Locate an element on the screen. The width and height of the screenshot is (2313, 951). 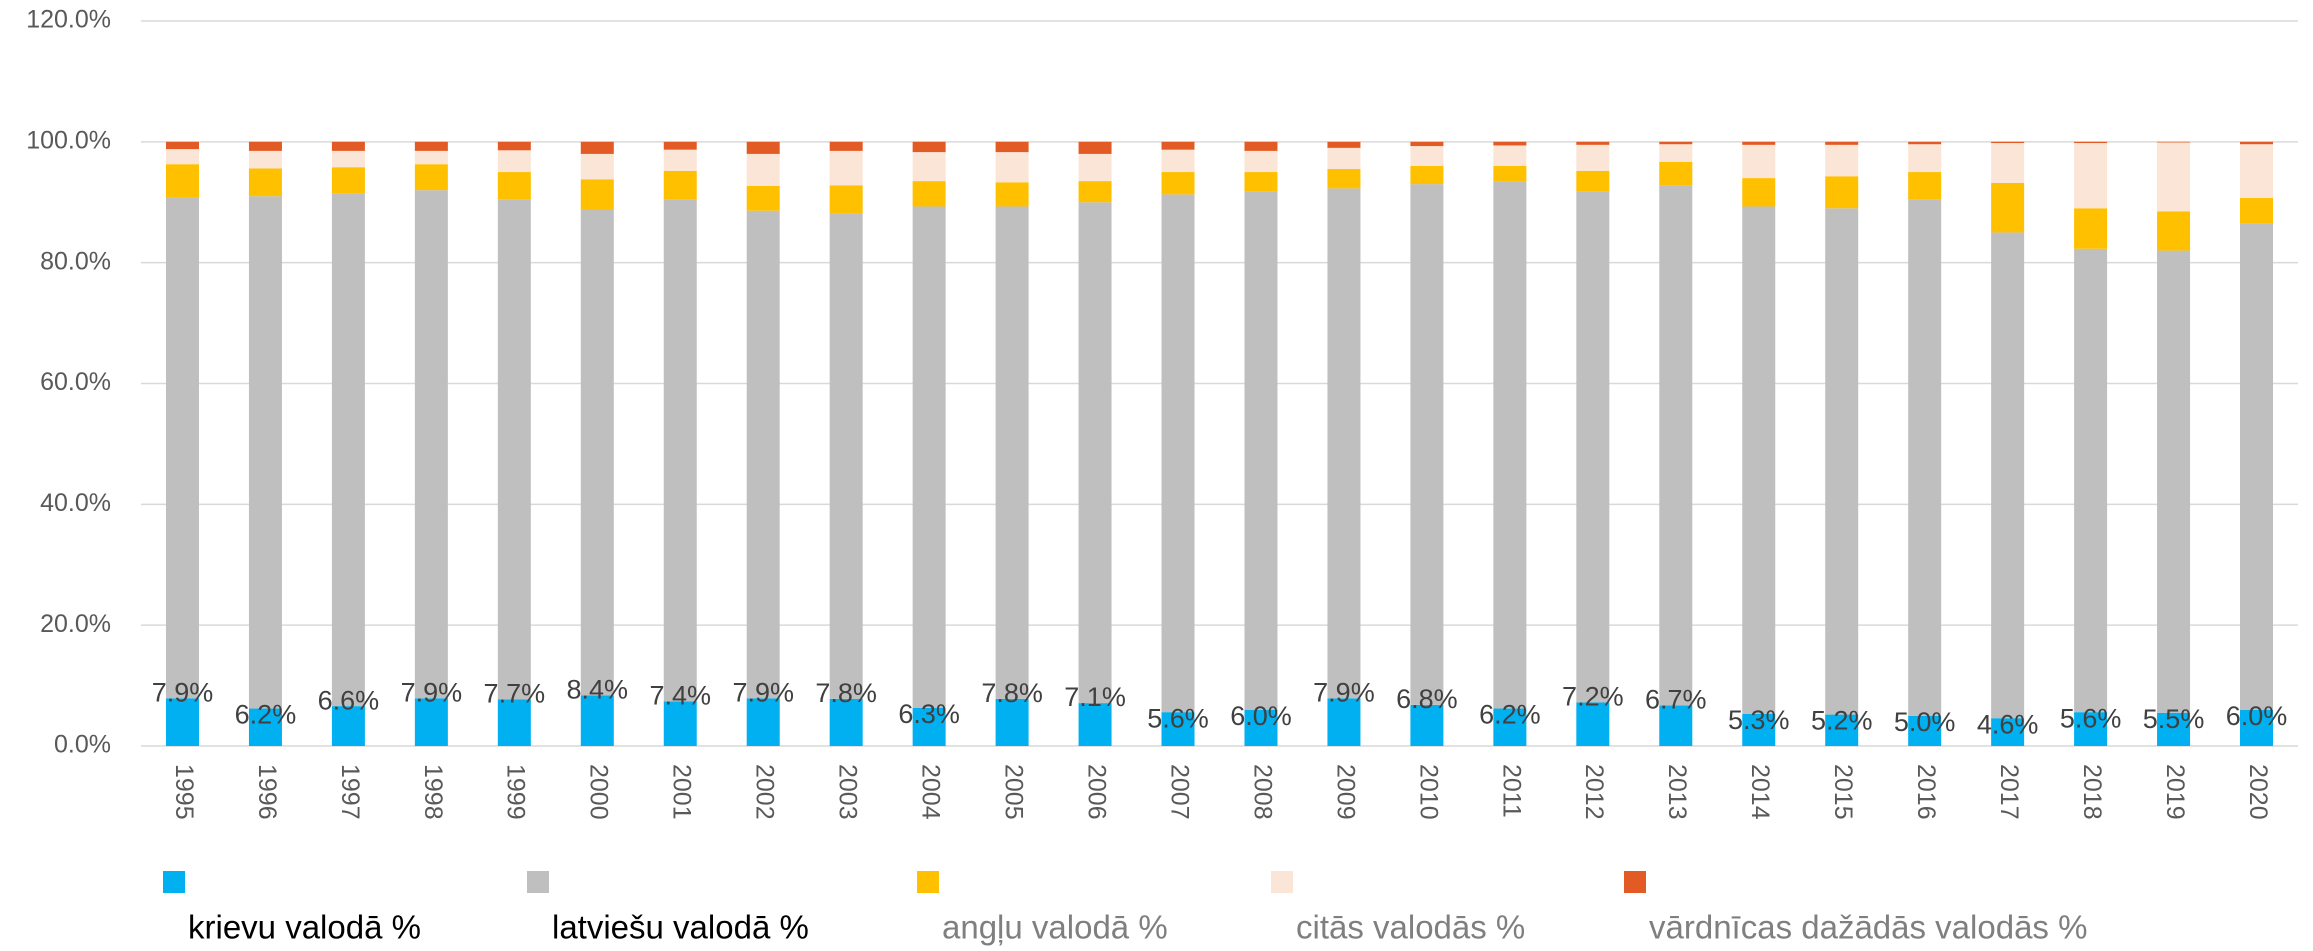
data-label: 7.4% is located at coordinates (680, 695).